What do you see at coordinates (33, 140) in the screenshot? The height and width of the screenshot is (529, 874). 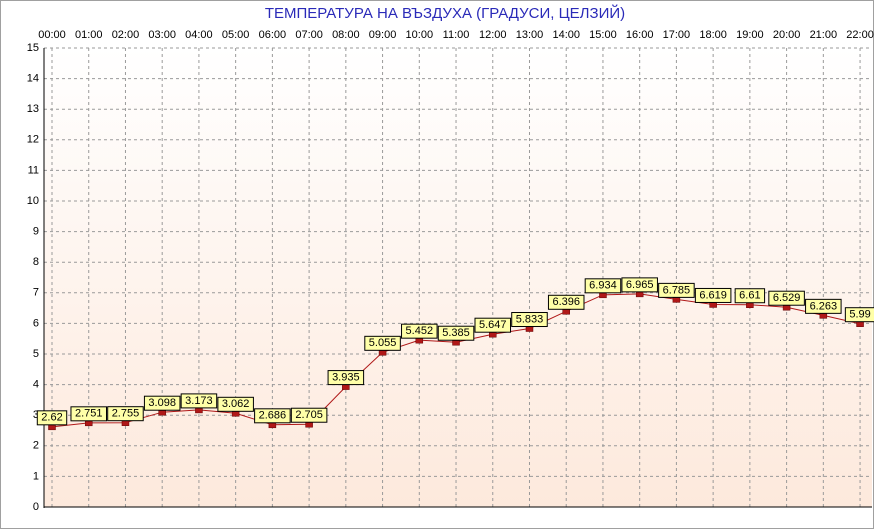 I see `y-tick-label: 12` at bounding box center [33, 140].